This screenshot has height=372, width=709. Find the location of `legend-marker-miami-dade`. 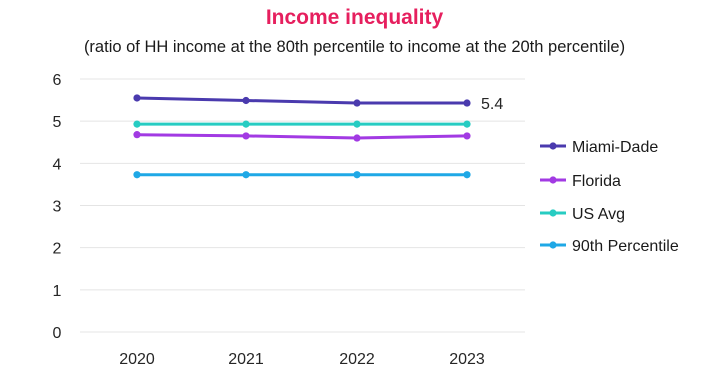

legend-marker-miami-dade is located at coordinates (553, 146).